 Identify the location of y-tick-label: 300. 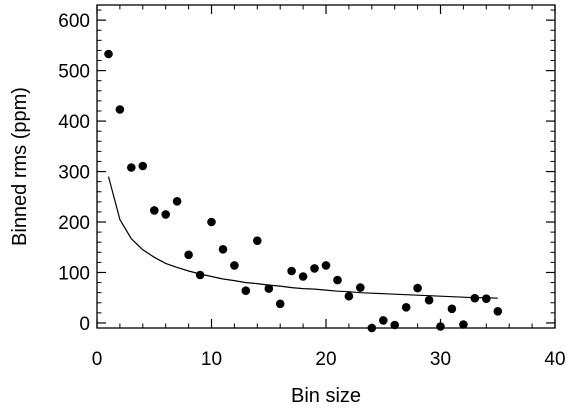
(74, 173).